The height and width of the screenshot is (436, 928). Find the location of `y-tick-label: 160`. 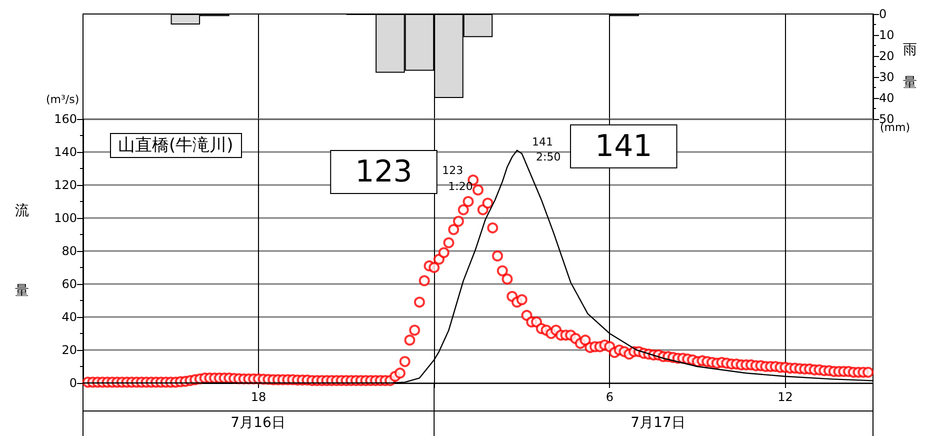

y-tick-label: 160 is located at coordinates (65, 119).